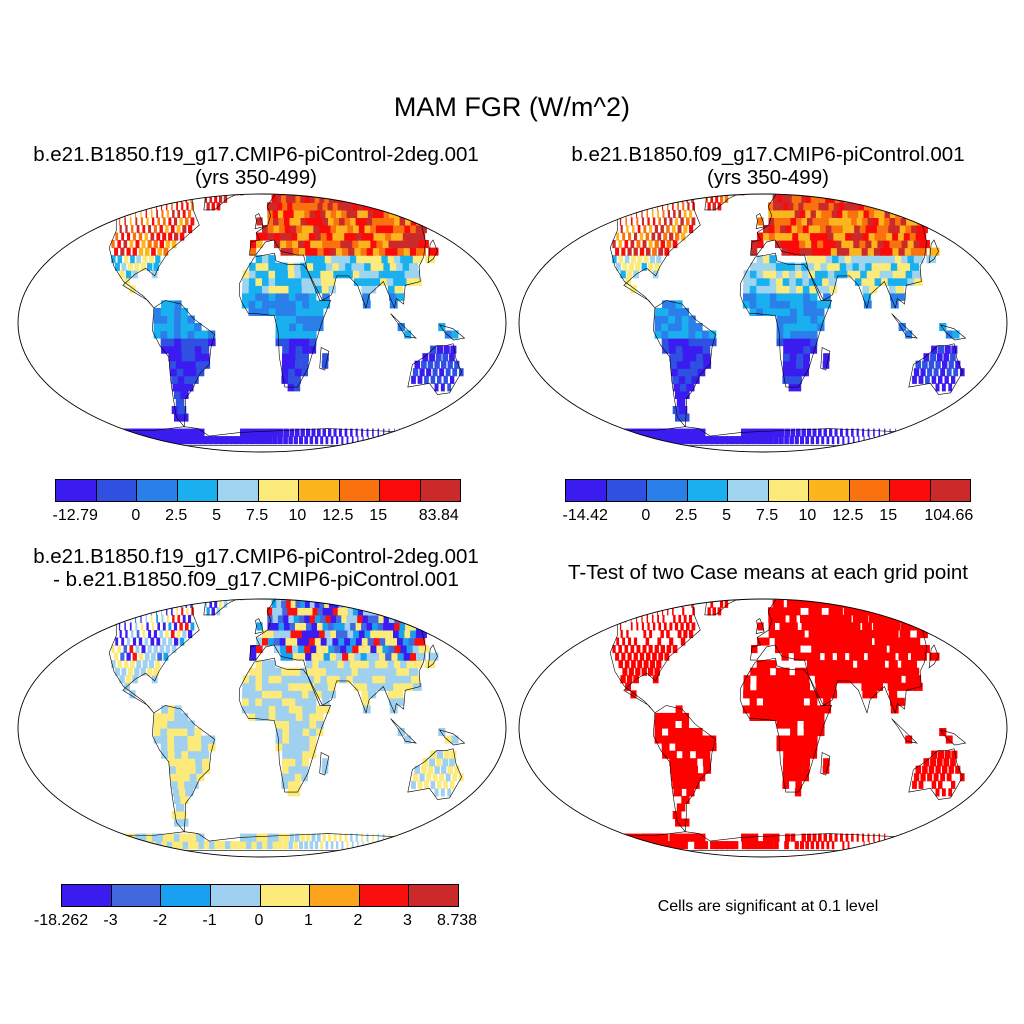 Image resolution: width=1024 pixels, height=1024 pixels. I want to click on map-border, so click(262, 323).